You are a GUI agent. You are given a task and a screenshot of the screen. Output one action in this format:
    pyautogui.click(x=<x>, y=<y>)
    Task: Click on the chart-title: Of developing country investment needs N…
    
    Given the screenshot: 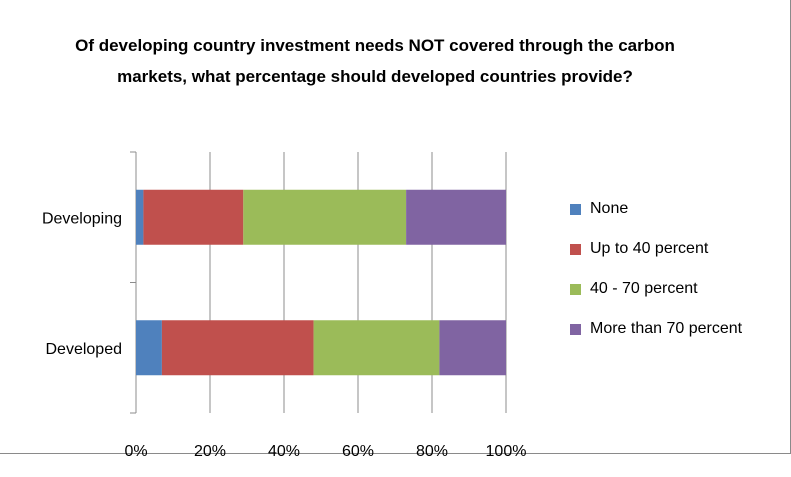 What is the action you would take?
    pyautogui.click(x=375, y=61)
    